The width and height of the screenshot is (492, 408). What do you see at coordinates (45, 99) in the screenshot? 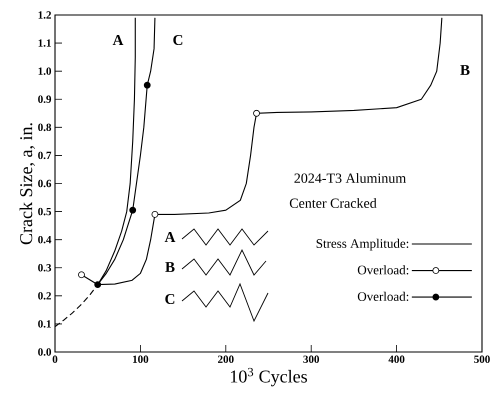
I see `y-tick-label: 0.9` at bounding box center [45, 99].